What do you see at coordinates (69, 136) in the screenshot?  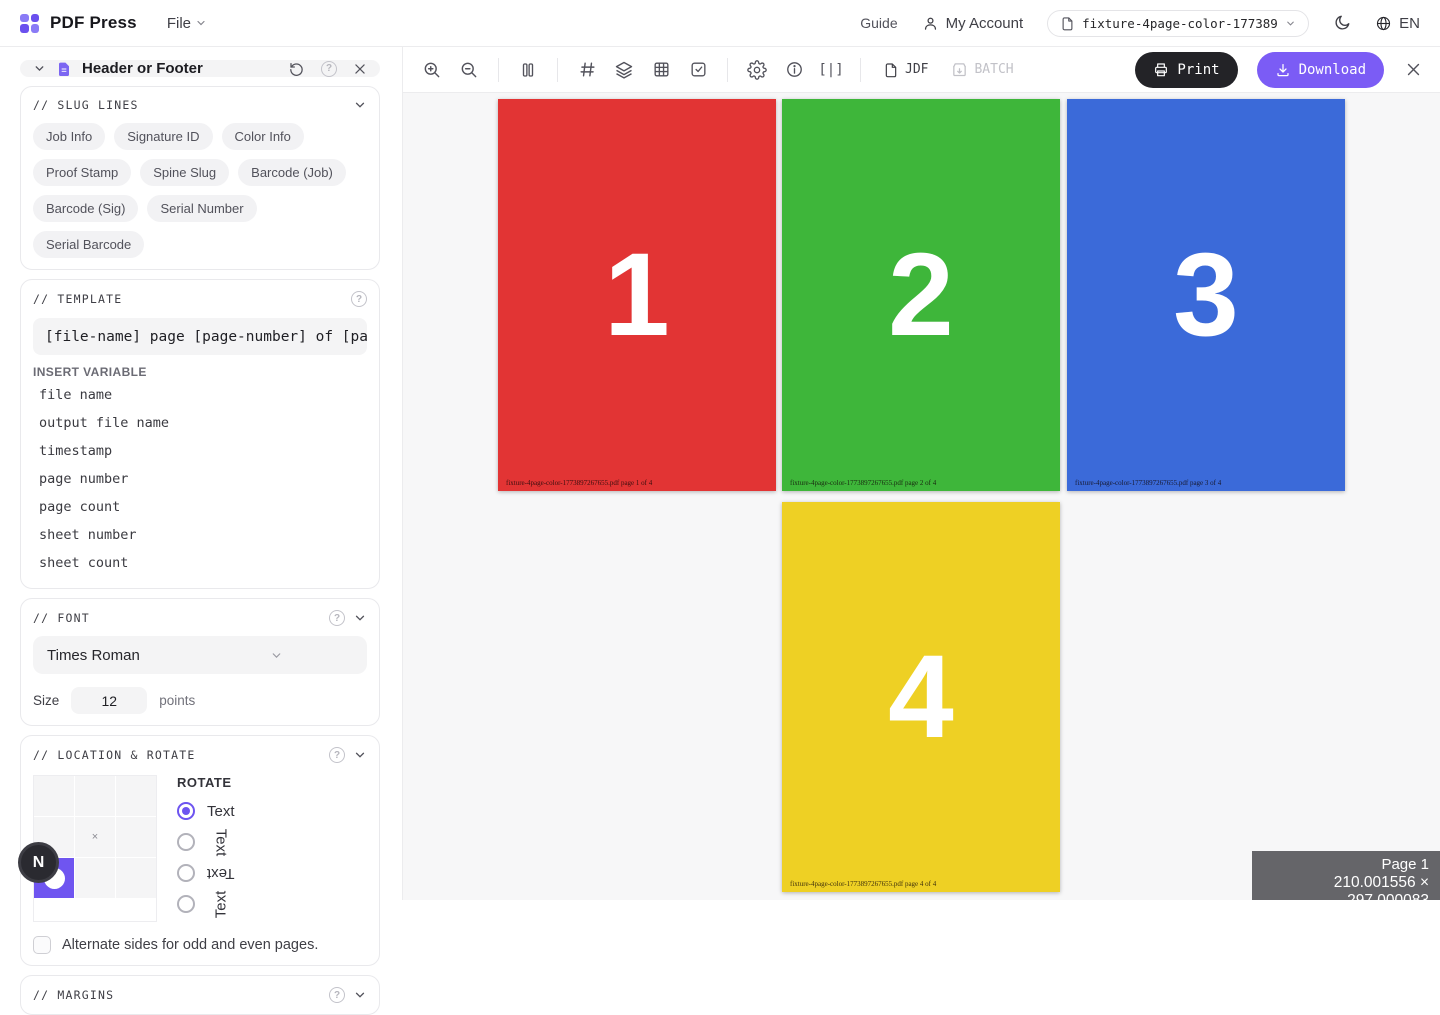 I see `slug-chip: Job Info` at bounding box center [69, 136].